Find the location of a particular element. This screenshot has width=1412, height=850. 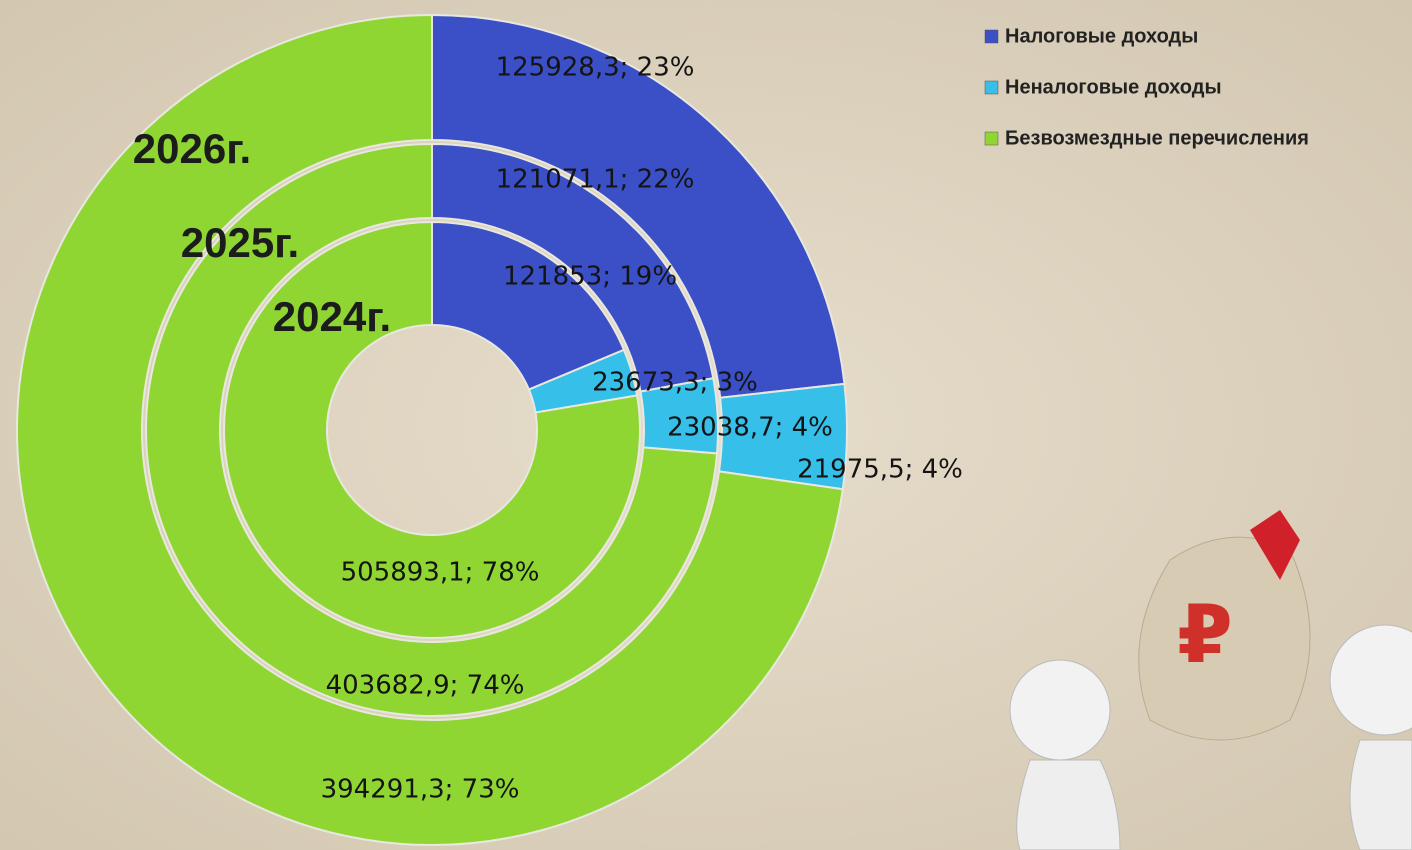

ring-label: 2024г. is located at coordinates (332, 316).